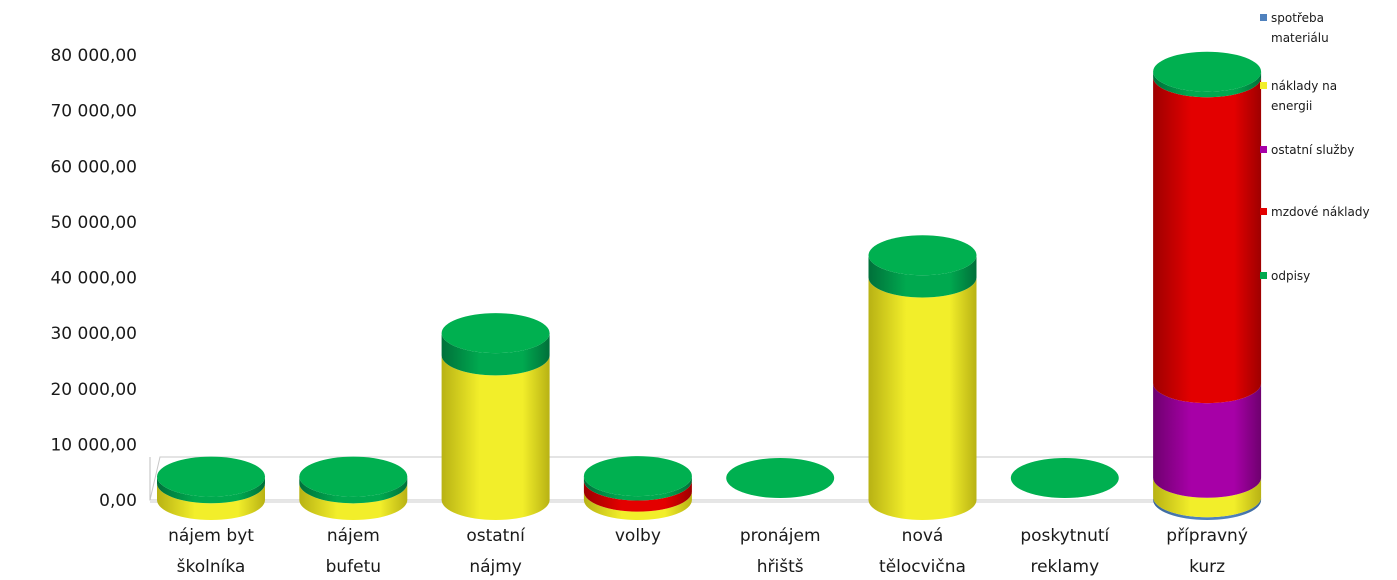  Describe the element at coordinates (93, 167) in the screenshot. I see `y-tick-label: 60 000,00` at that location.